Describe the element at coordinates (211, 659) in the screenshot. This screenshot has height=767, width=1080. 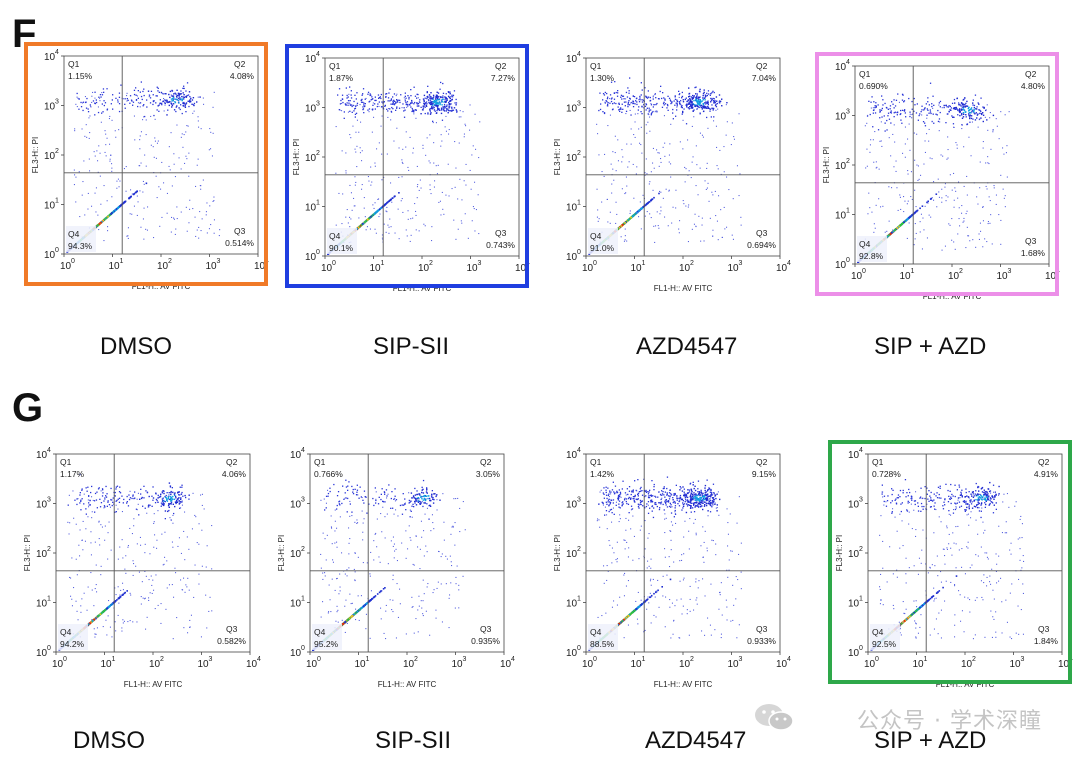
I see `x-tick-exponent-g-1: 3` at that location.